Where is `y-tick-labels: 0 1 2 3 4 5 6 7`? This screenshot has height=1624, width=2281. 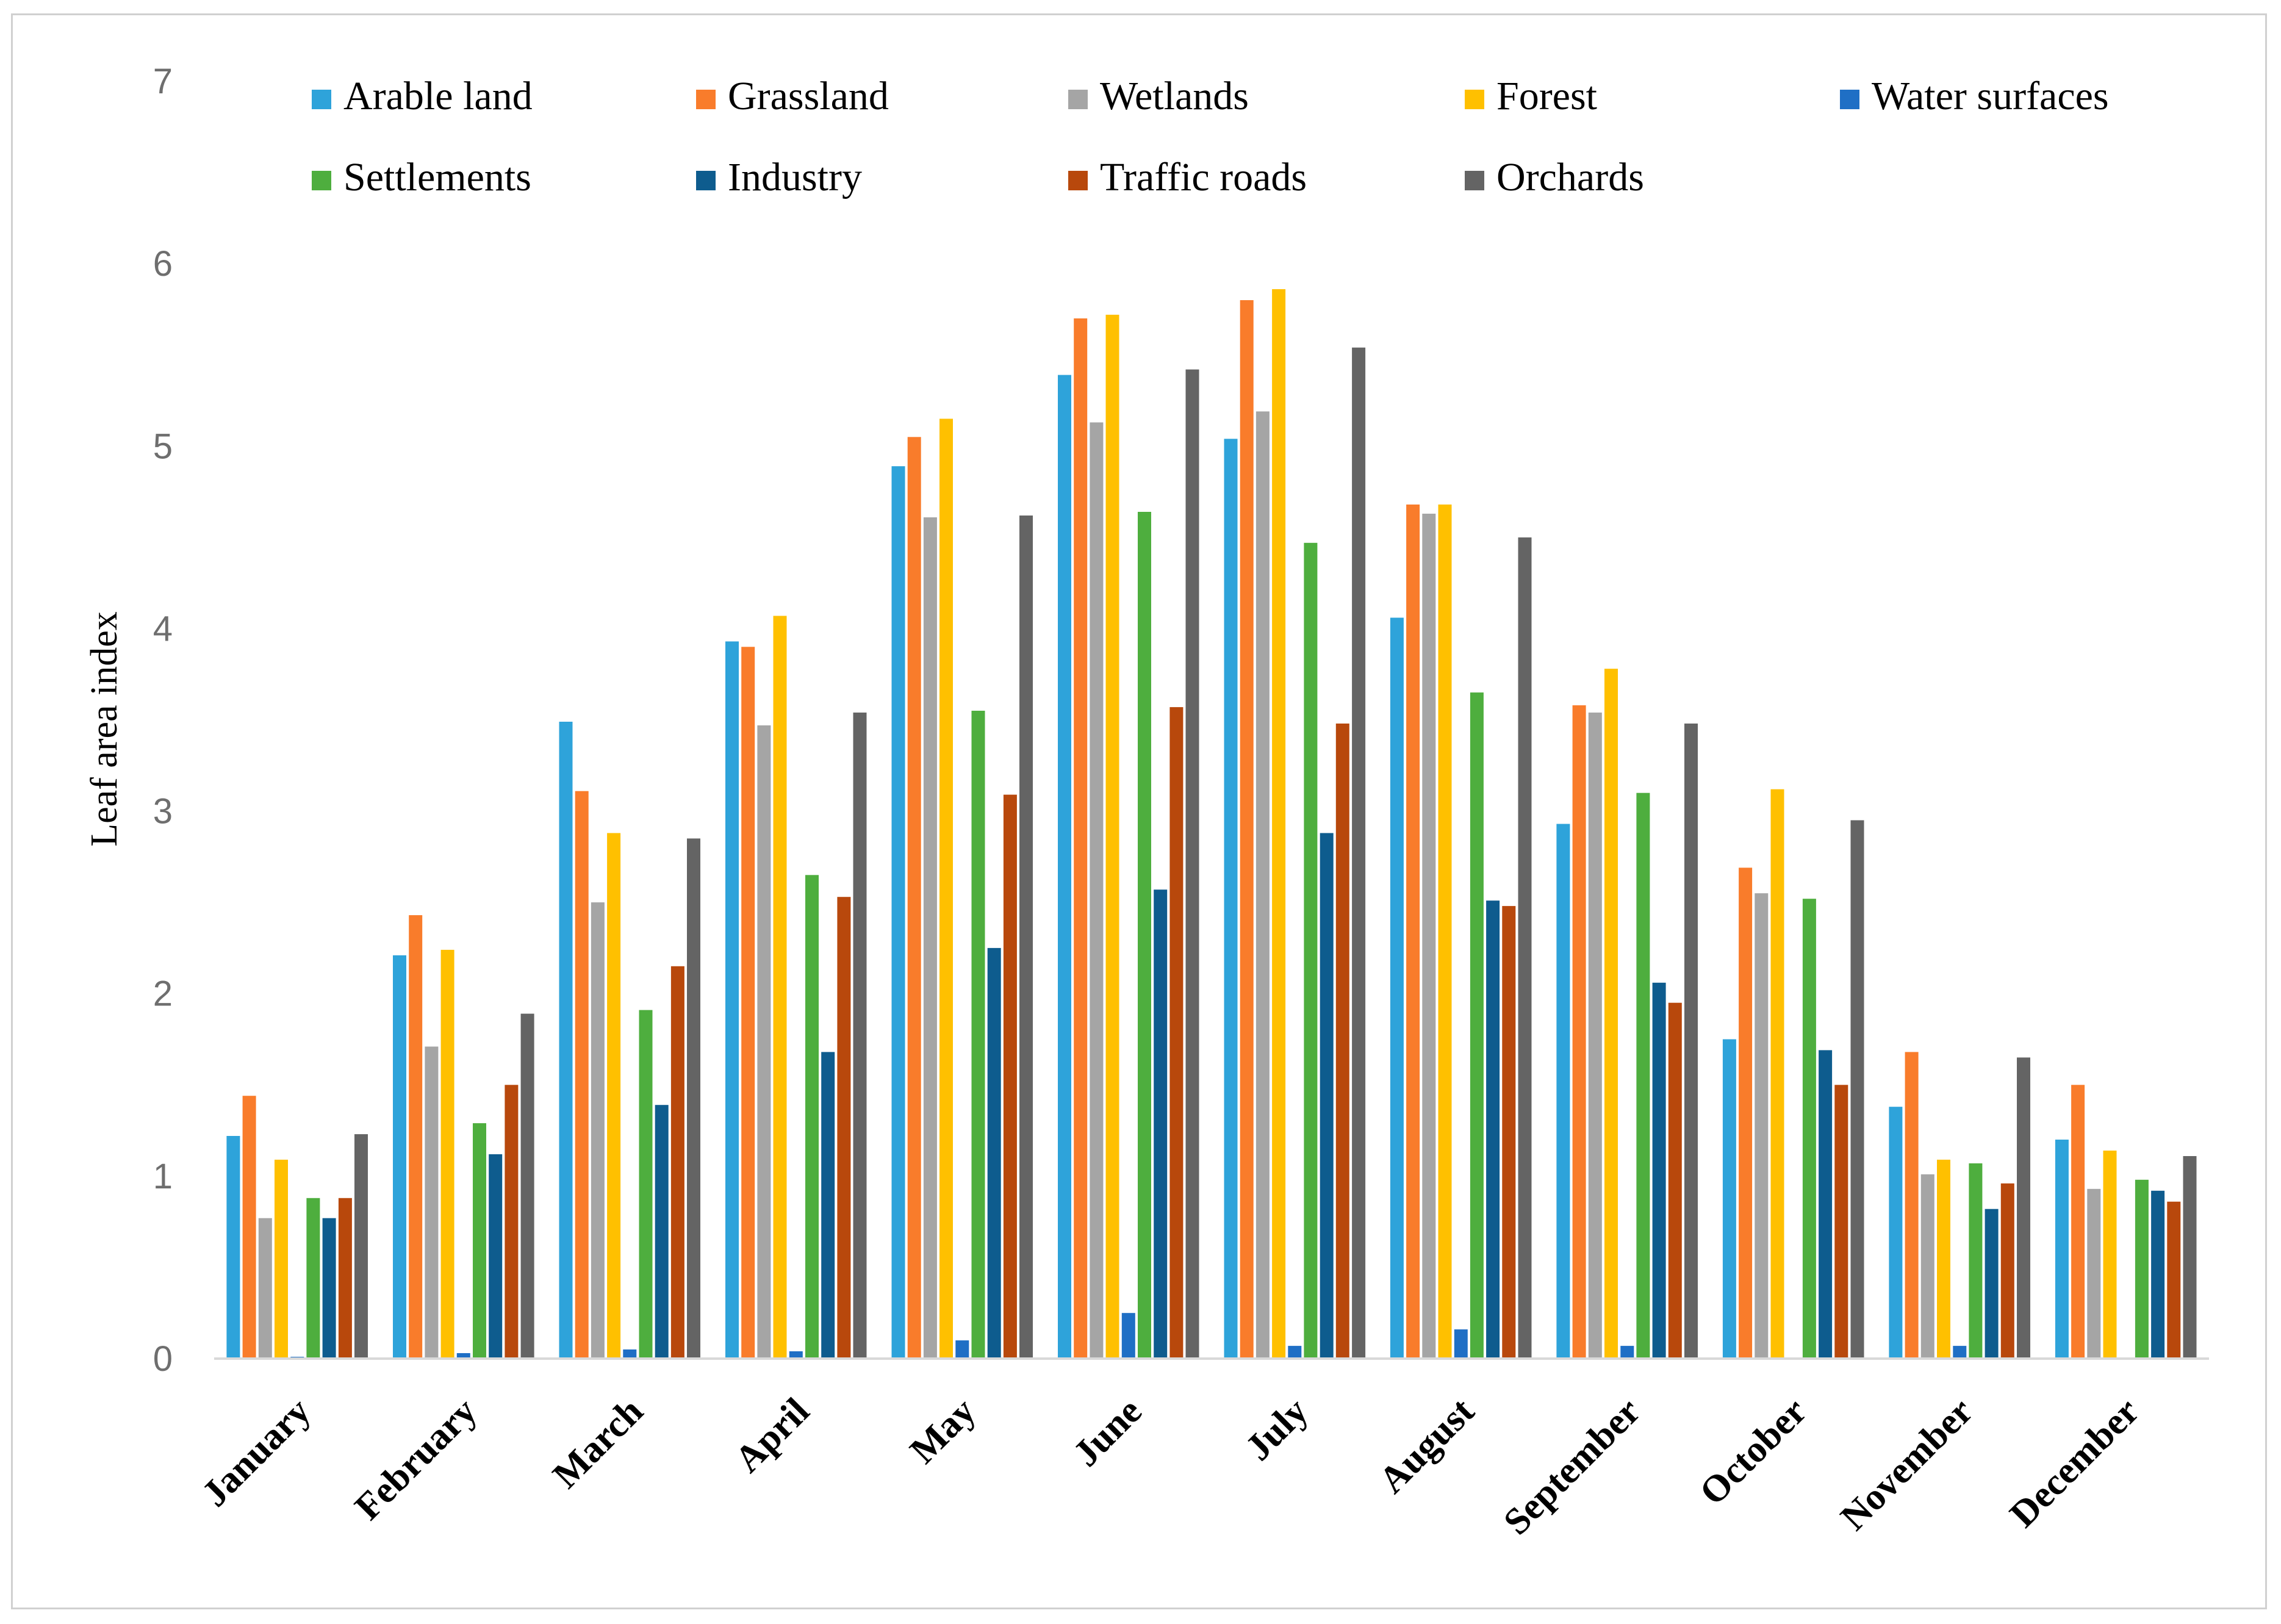 y-tick-labels: 0 1 2 3 4 5 6 7 is located at coordinates (163, 720).